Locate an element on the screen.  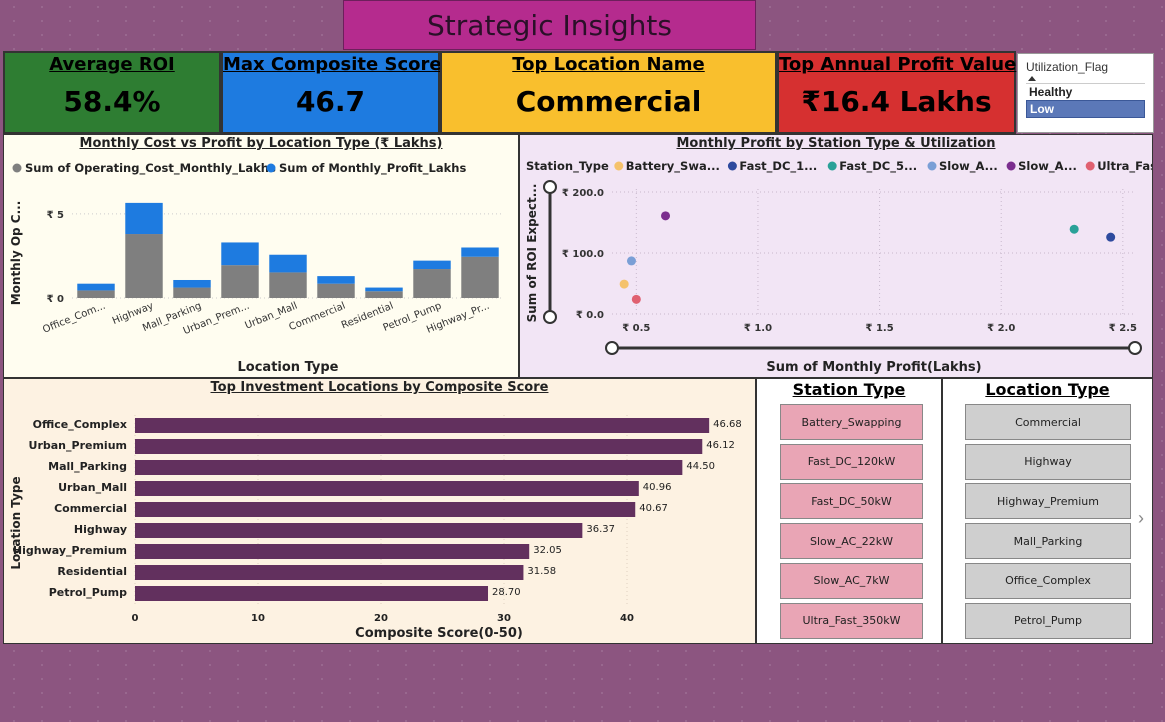
y-tick-label: Mall_Parking is located at coordinates (87, 466).